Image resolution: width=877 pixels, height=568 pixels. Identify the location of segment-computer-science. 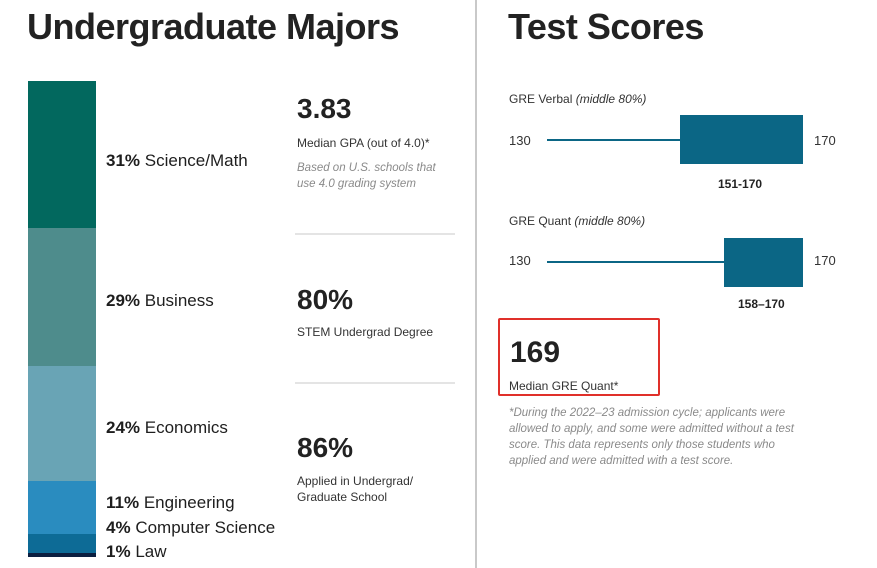
(62, 543).